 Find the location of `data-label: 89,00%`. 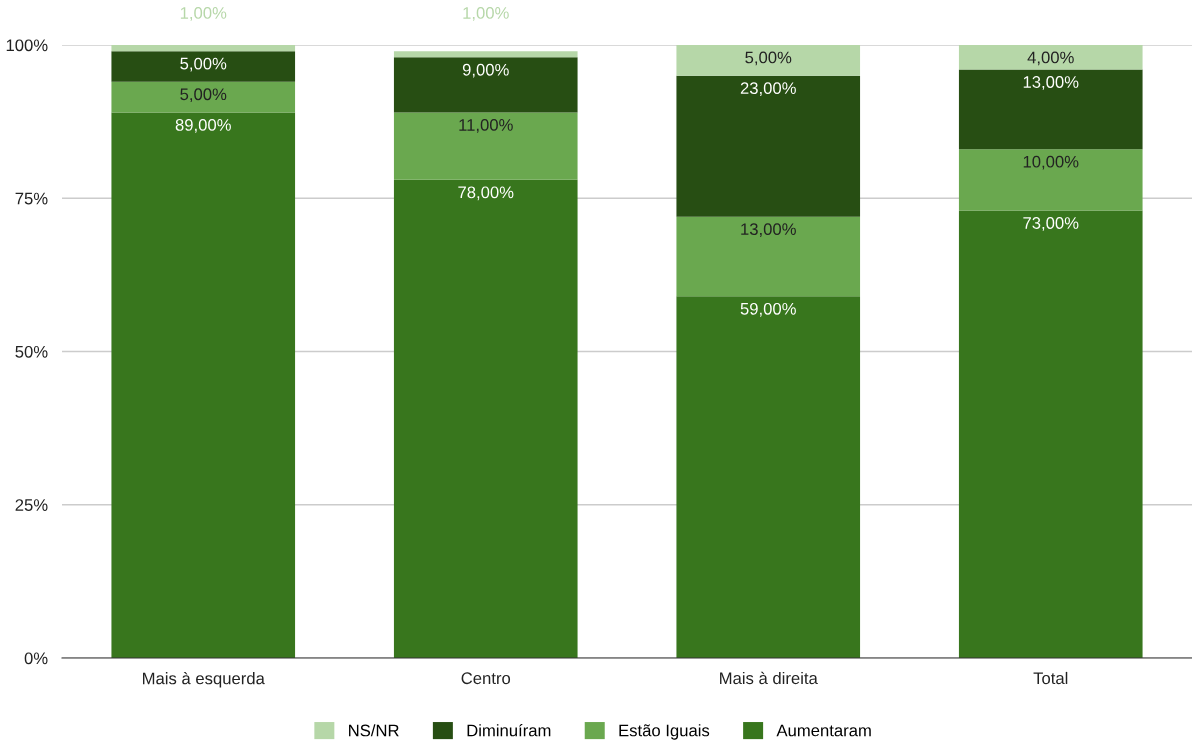

data-label: 89,00% is located at coordinates (203, 126).